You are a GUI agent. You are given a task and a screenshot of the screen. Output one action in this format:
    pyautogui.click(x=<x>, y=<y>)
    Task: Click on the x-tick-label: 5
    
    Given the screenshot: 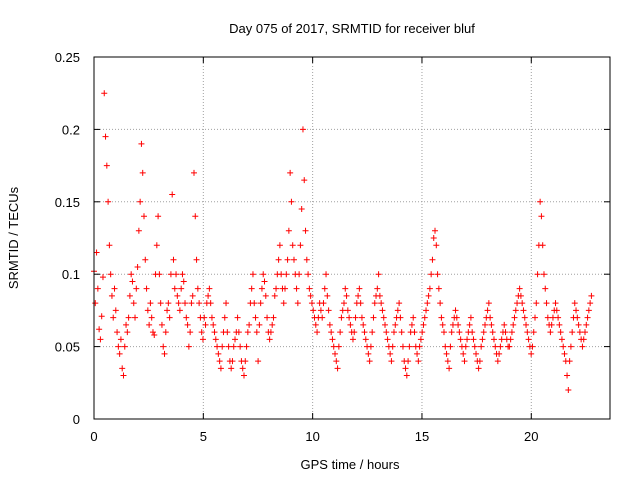 What is the action you would take?
    pyautogui.click(x=203, y=436)
    